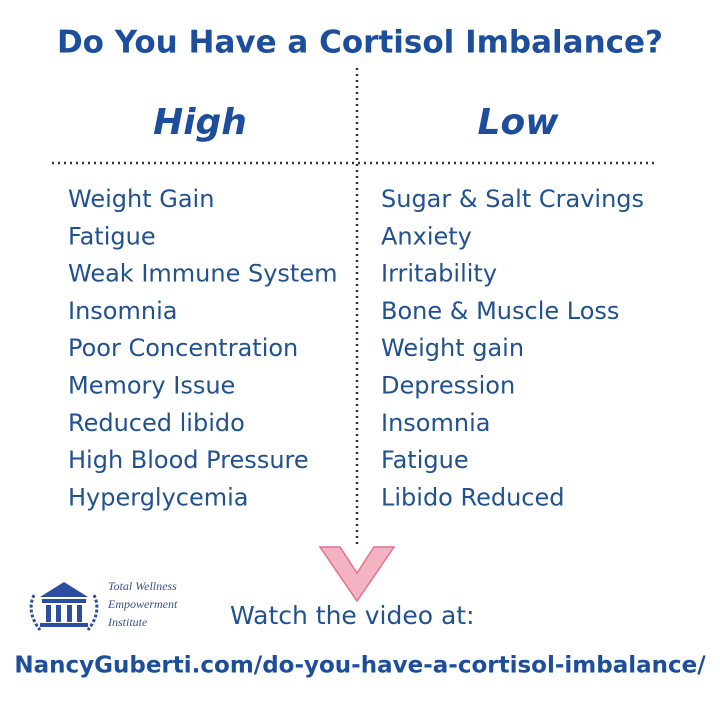 Image resolution: width=720 pixels, height=720 pixels. What do you see at coordinates (202, 274) in the screenshot?
I see `symptom: Weak Immune System` at bounding box center [202, 274].